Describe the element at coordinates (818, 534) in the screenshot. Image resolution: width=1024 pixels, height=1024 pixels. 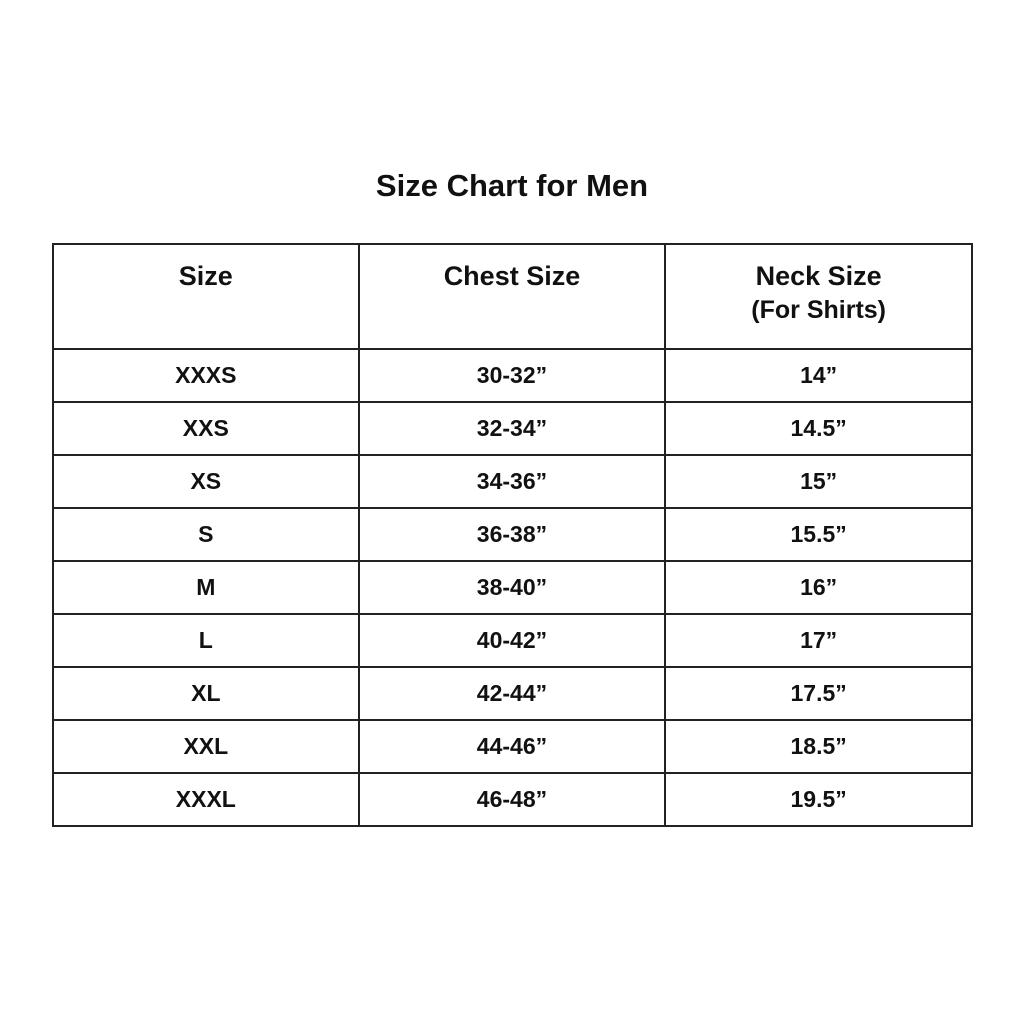
I see `cell-neck: 15.5”` at that location.